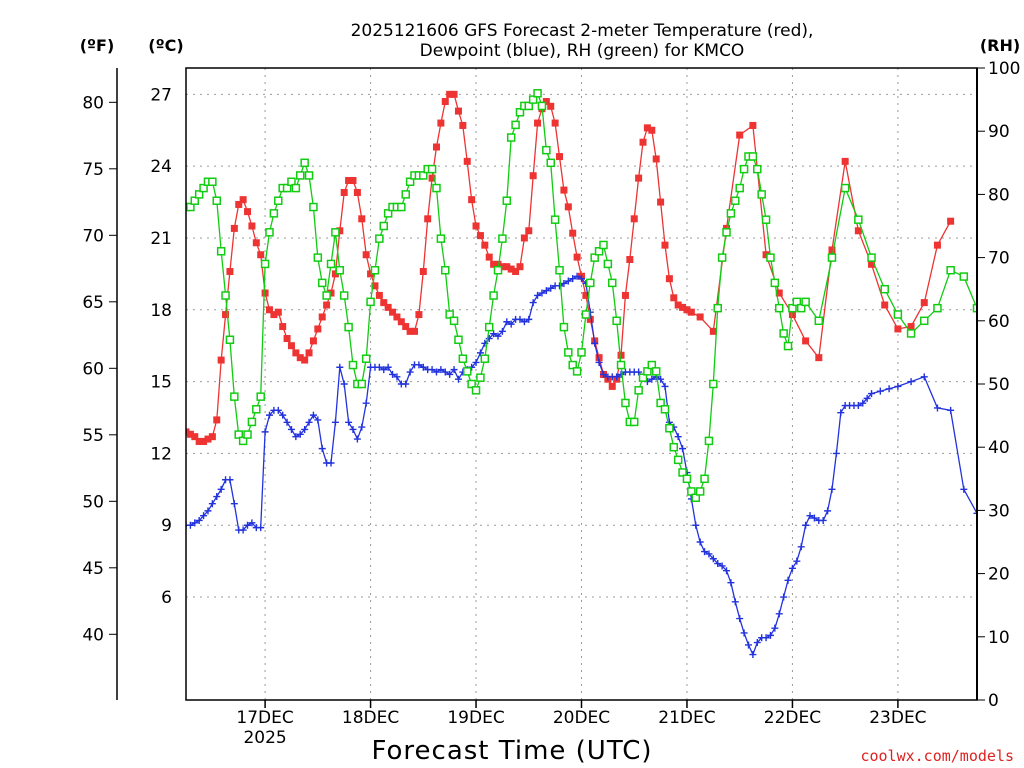 Image resolution: width=1024 pixels, height=768 pixels. Describe the element at coordinates (166, 598) in the screenshot. I see `celsius-tick-label: 6` at that location.